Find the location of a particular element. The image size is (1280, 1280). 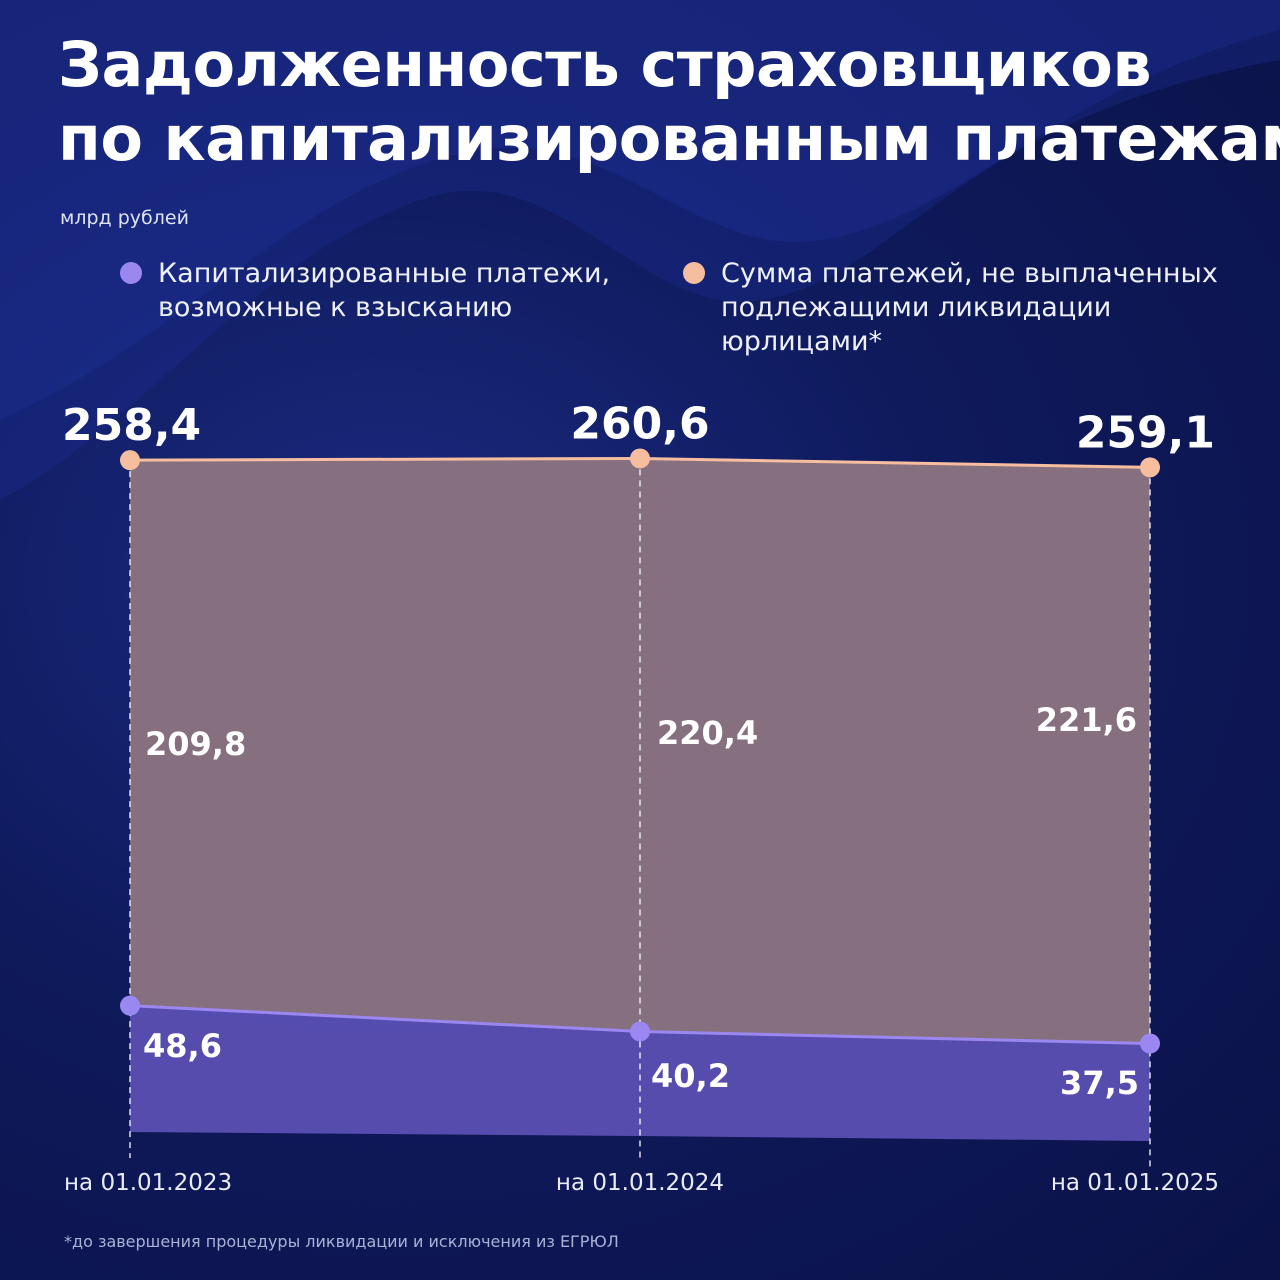

x-tick-label: на 01.01.2024 is located at coordinates (640, 1183).